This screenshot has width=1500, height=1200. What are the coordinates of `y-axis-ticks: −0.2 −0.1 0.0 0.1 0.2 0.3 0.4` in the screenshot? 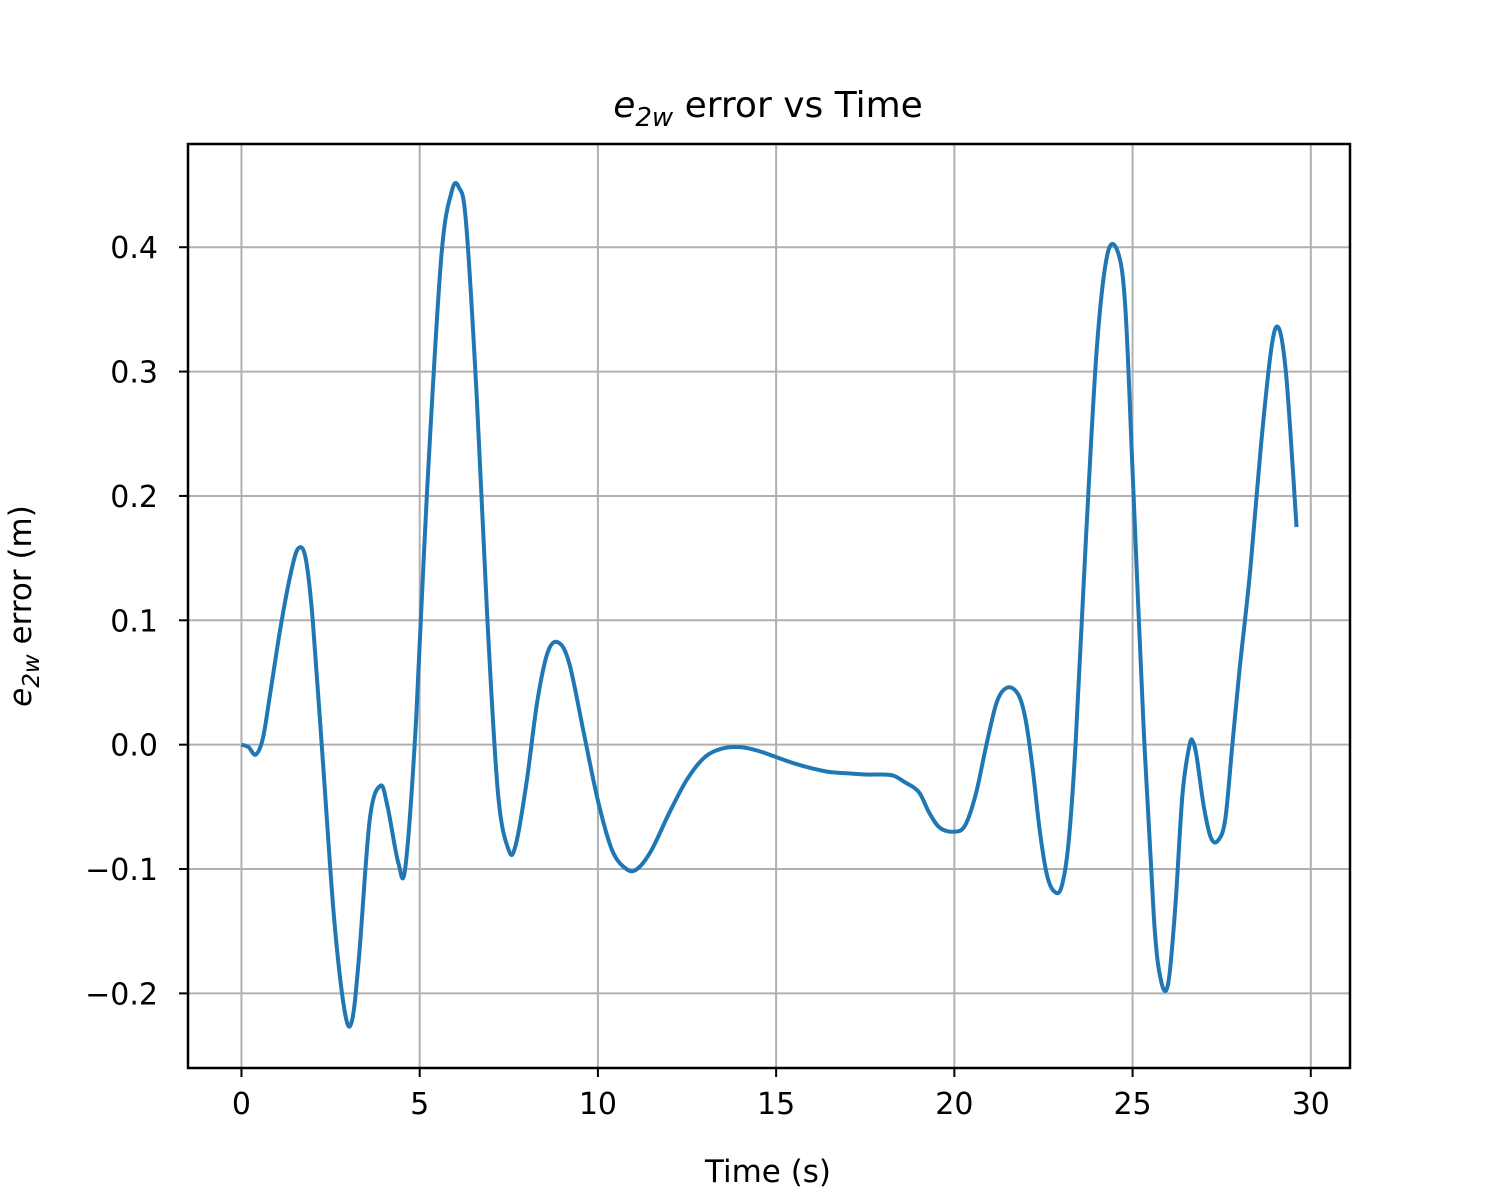 It's located at (136, 621).